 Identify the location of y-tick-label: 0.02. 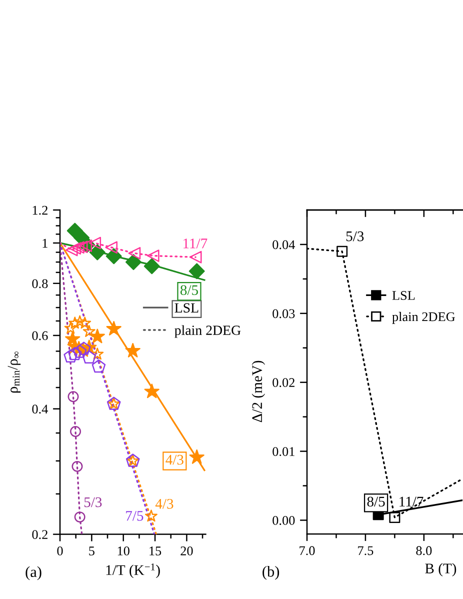
(283, 383).